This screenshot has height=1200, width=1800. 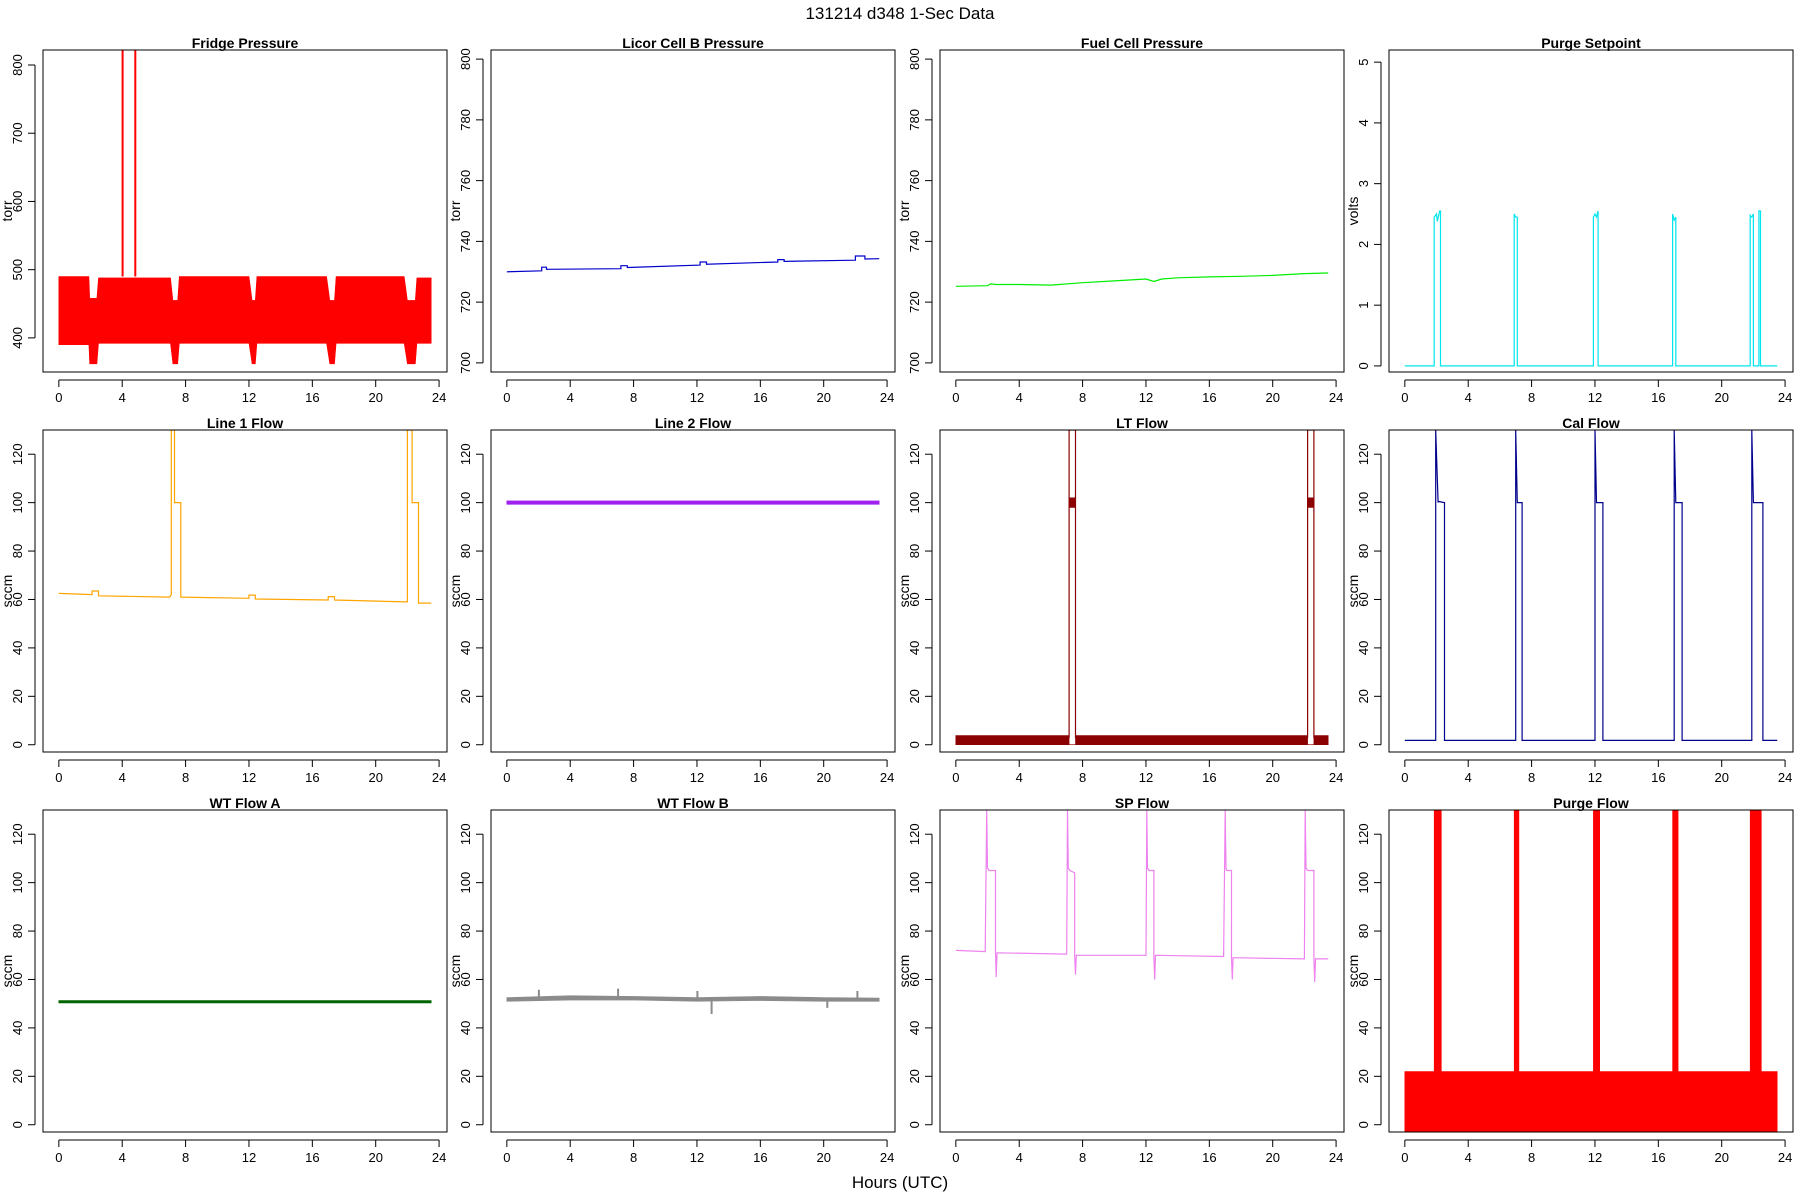 I want to click on y-tick-label-purge-setpoint-1: 1, so click(x=1363, y=305).